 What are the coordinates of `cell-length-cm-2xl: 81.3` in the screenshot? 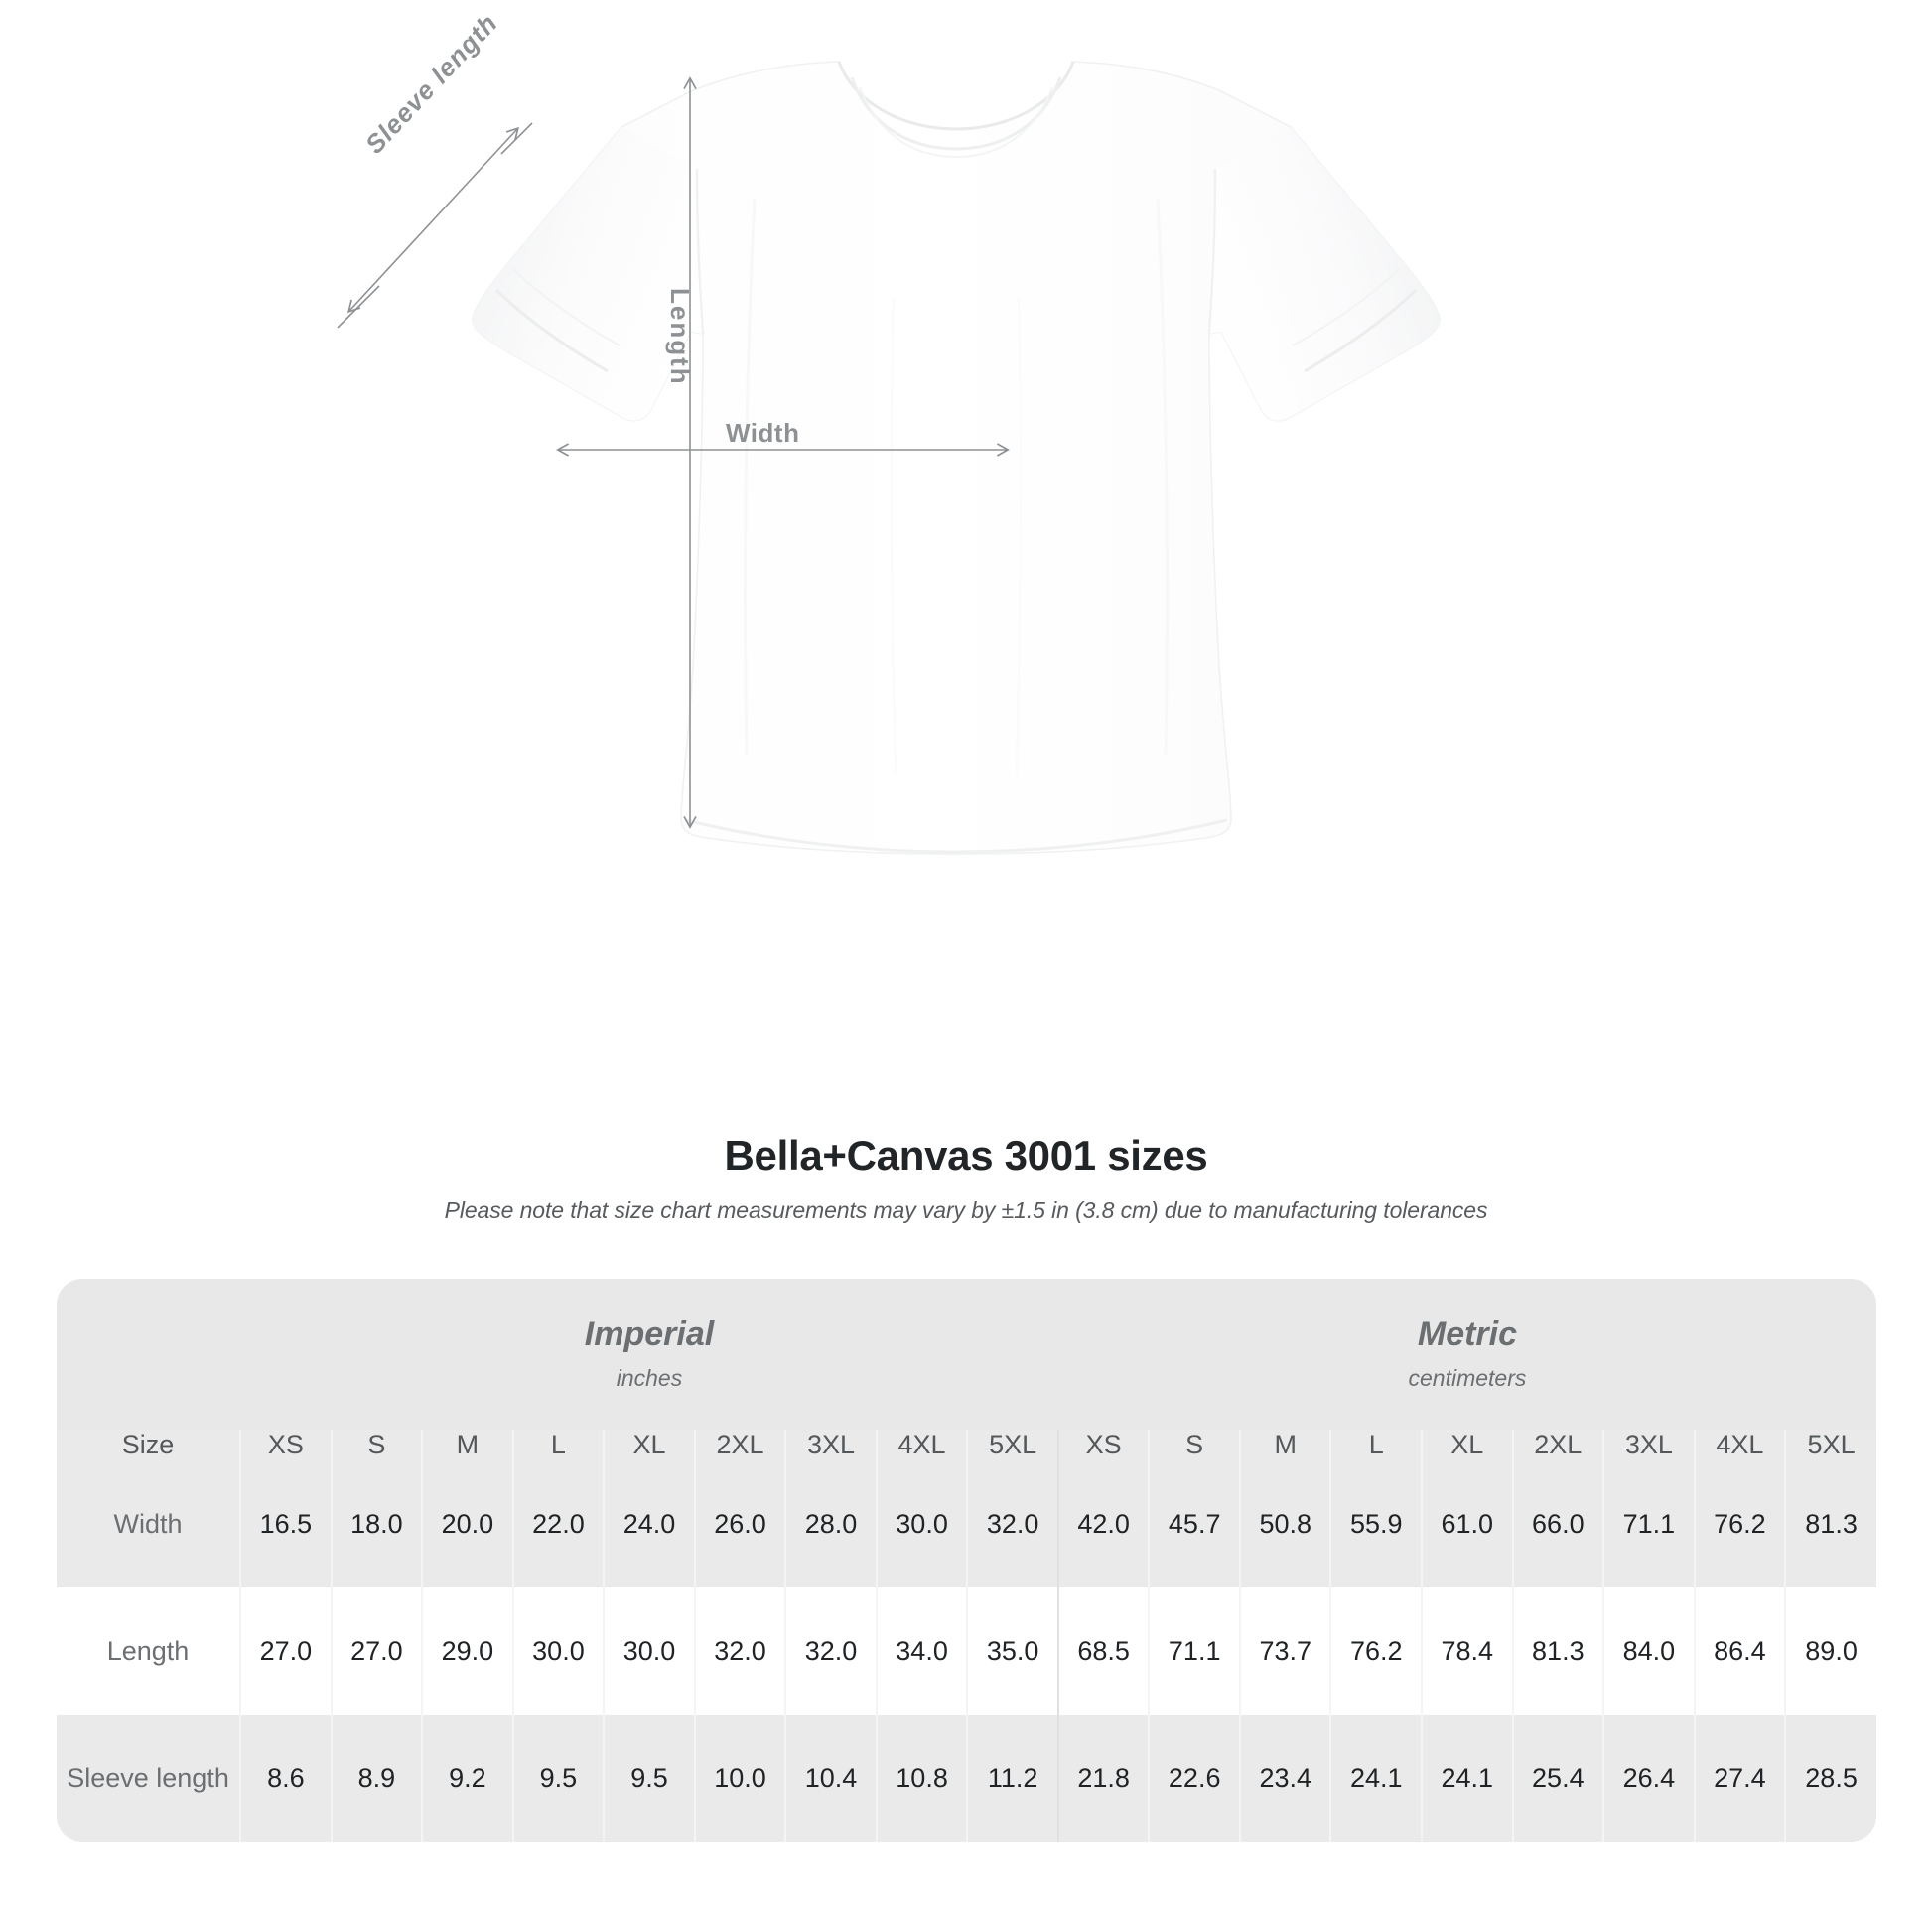 It's located at (1557, 1651).